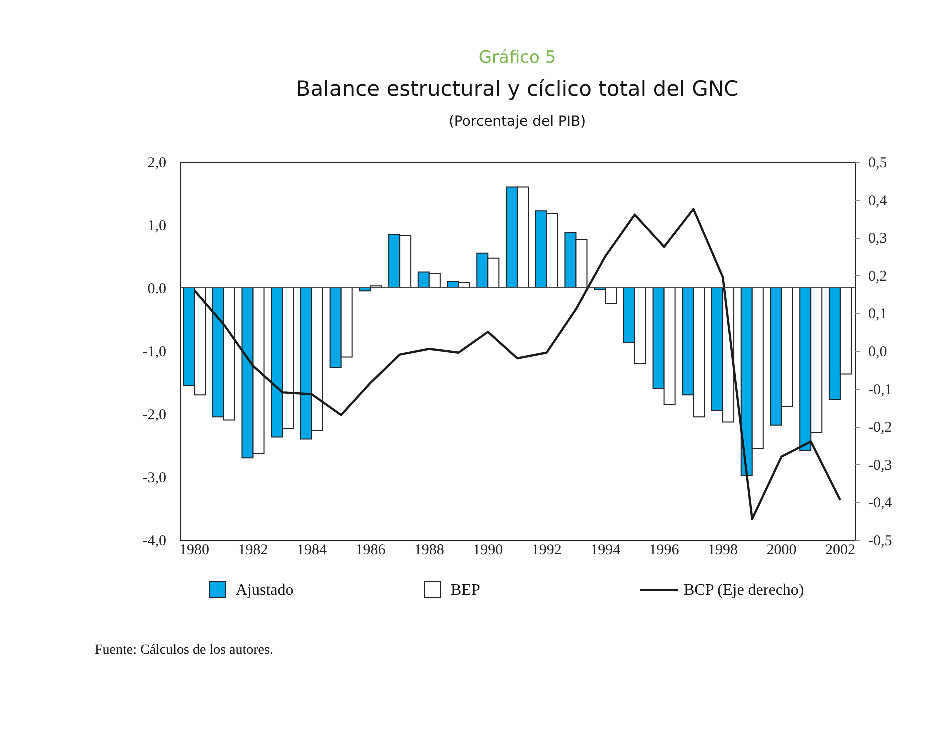 This screenshot has width=940, height=731. I want to click on x-tick-label: 1986, so click(371, 550).